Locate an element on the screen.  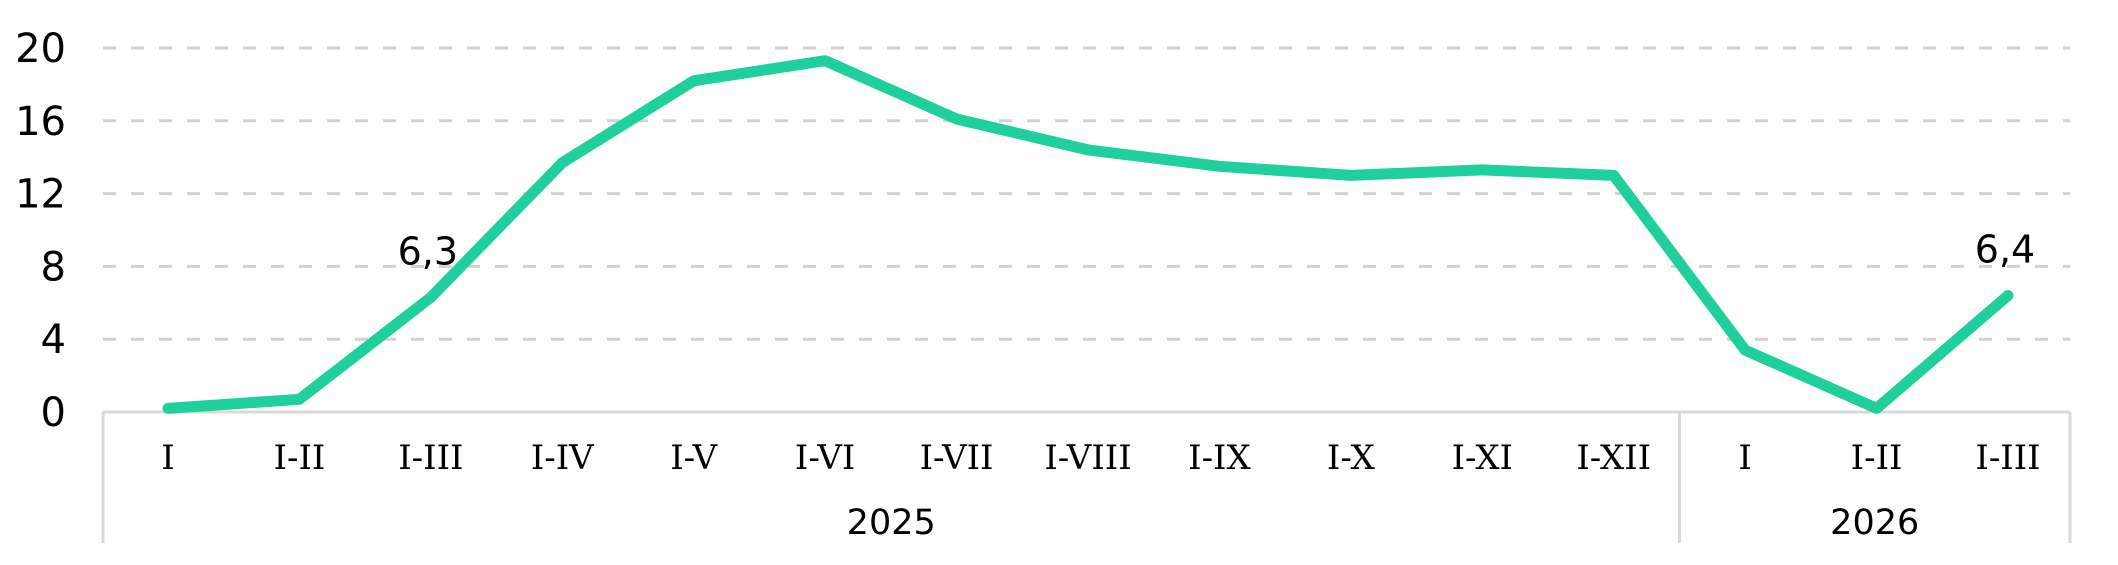
year-label: 2026 is located at coordinates (1874, 523).